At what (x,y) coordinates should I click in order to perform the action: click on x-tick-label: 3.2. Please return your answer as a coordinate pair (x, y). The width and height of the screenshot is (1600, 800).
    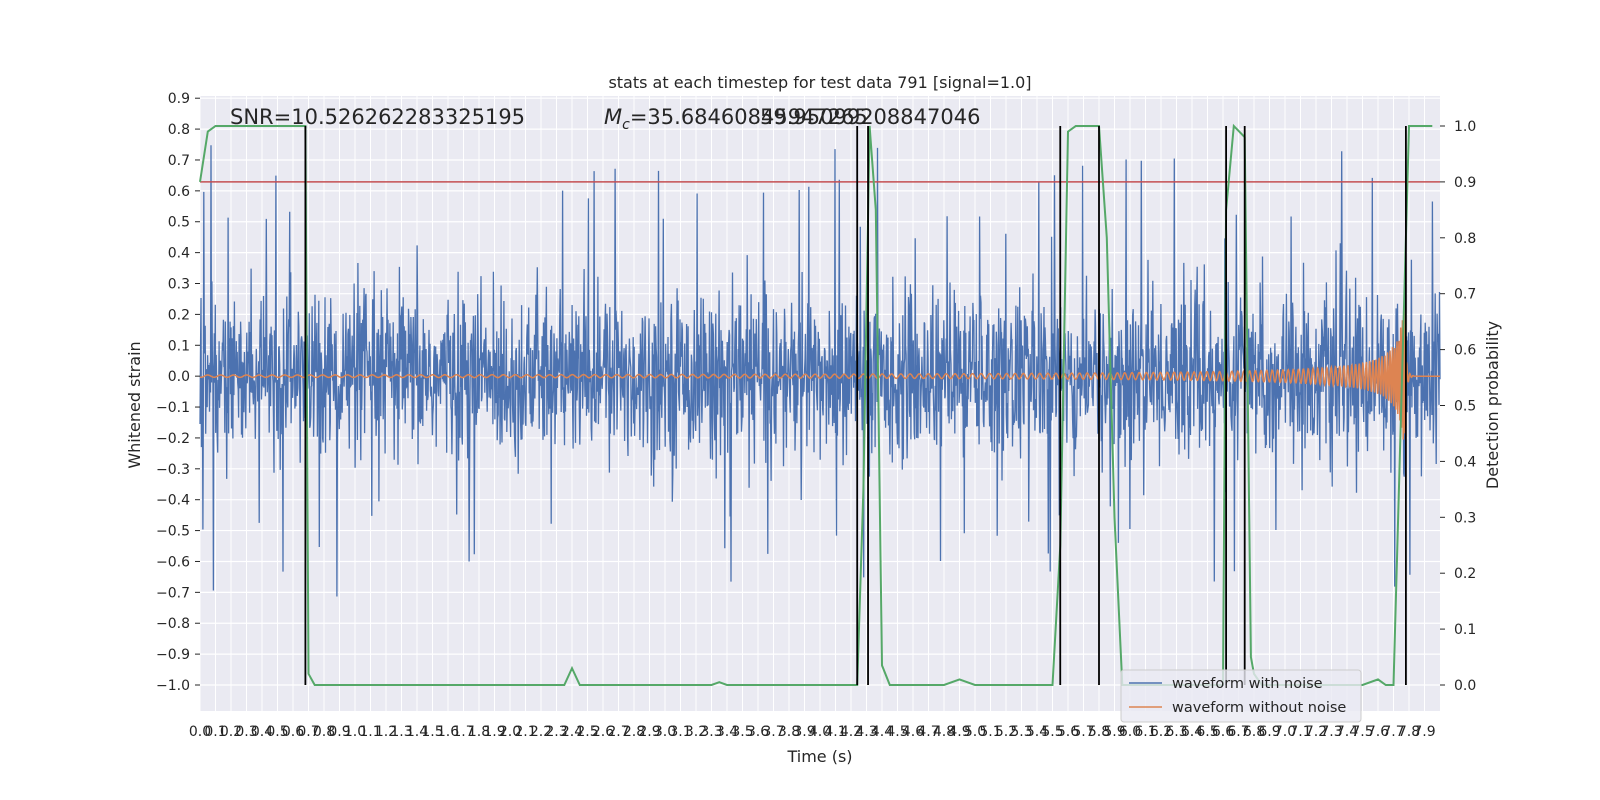
    Looking at the image, I should click on (696, 732).